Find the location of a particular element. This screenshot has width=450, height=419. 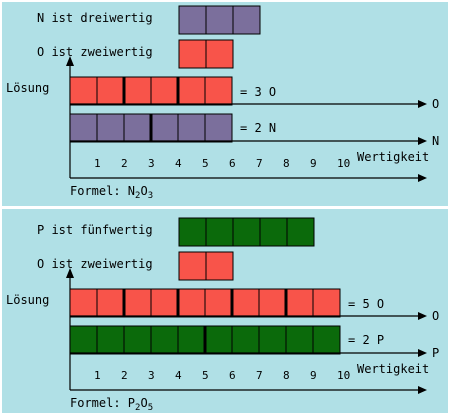

element1-label: N ist dreiwertig is located at coordinates (95, 18).